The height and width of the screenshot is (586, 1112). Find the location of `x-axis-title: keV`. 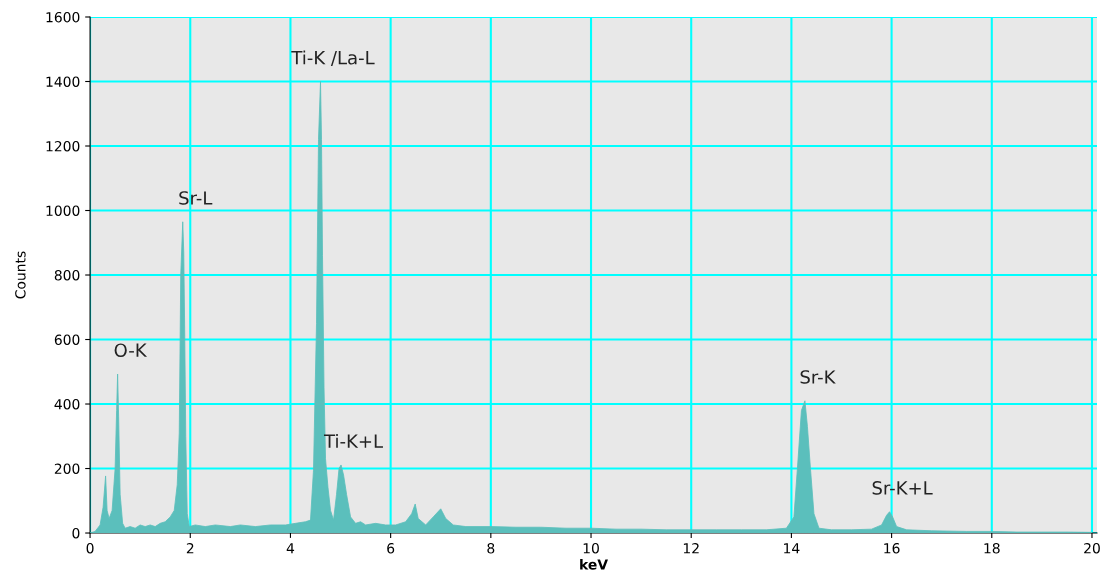

x-axis-title: keV is located at coordinates (594, 564).